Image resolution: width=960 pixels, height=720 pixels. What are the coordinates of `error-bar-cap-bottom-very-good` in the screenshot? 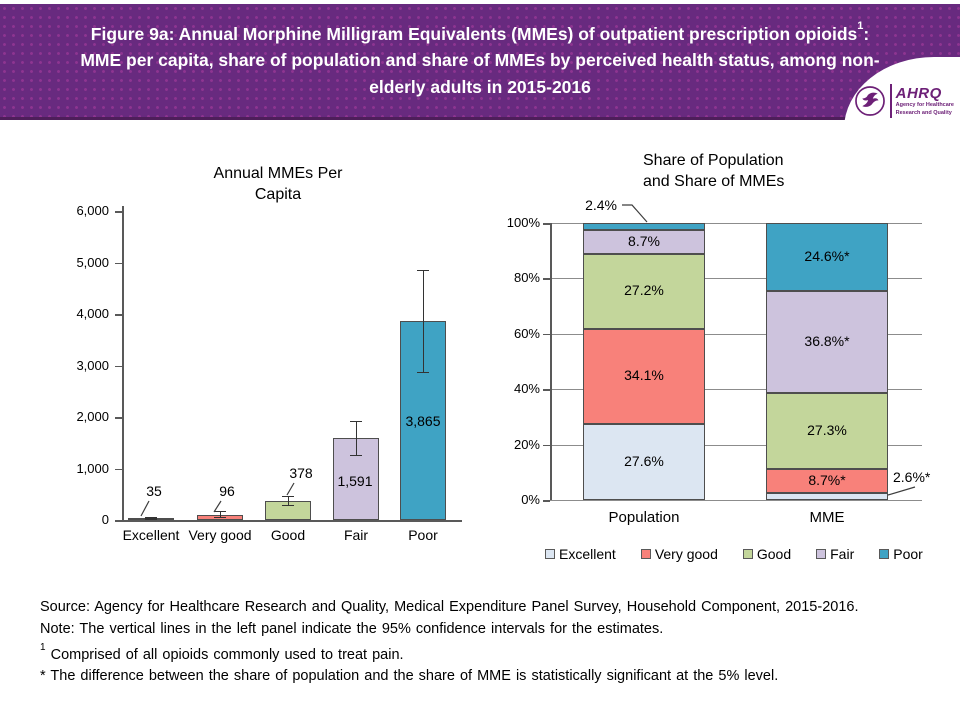 It's located at (220, 518).